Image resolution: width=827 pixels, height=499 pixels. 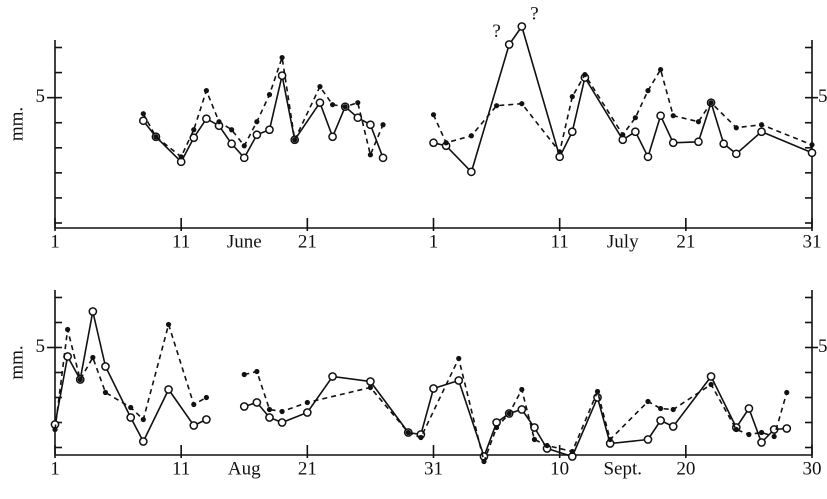 What do you see at coordinates (244, 468) in the screenshot?
I see `month-label: Aug` at bounding box center [244, 468].